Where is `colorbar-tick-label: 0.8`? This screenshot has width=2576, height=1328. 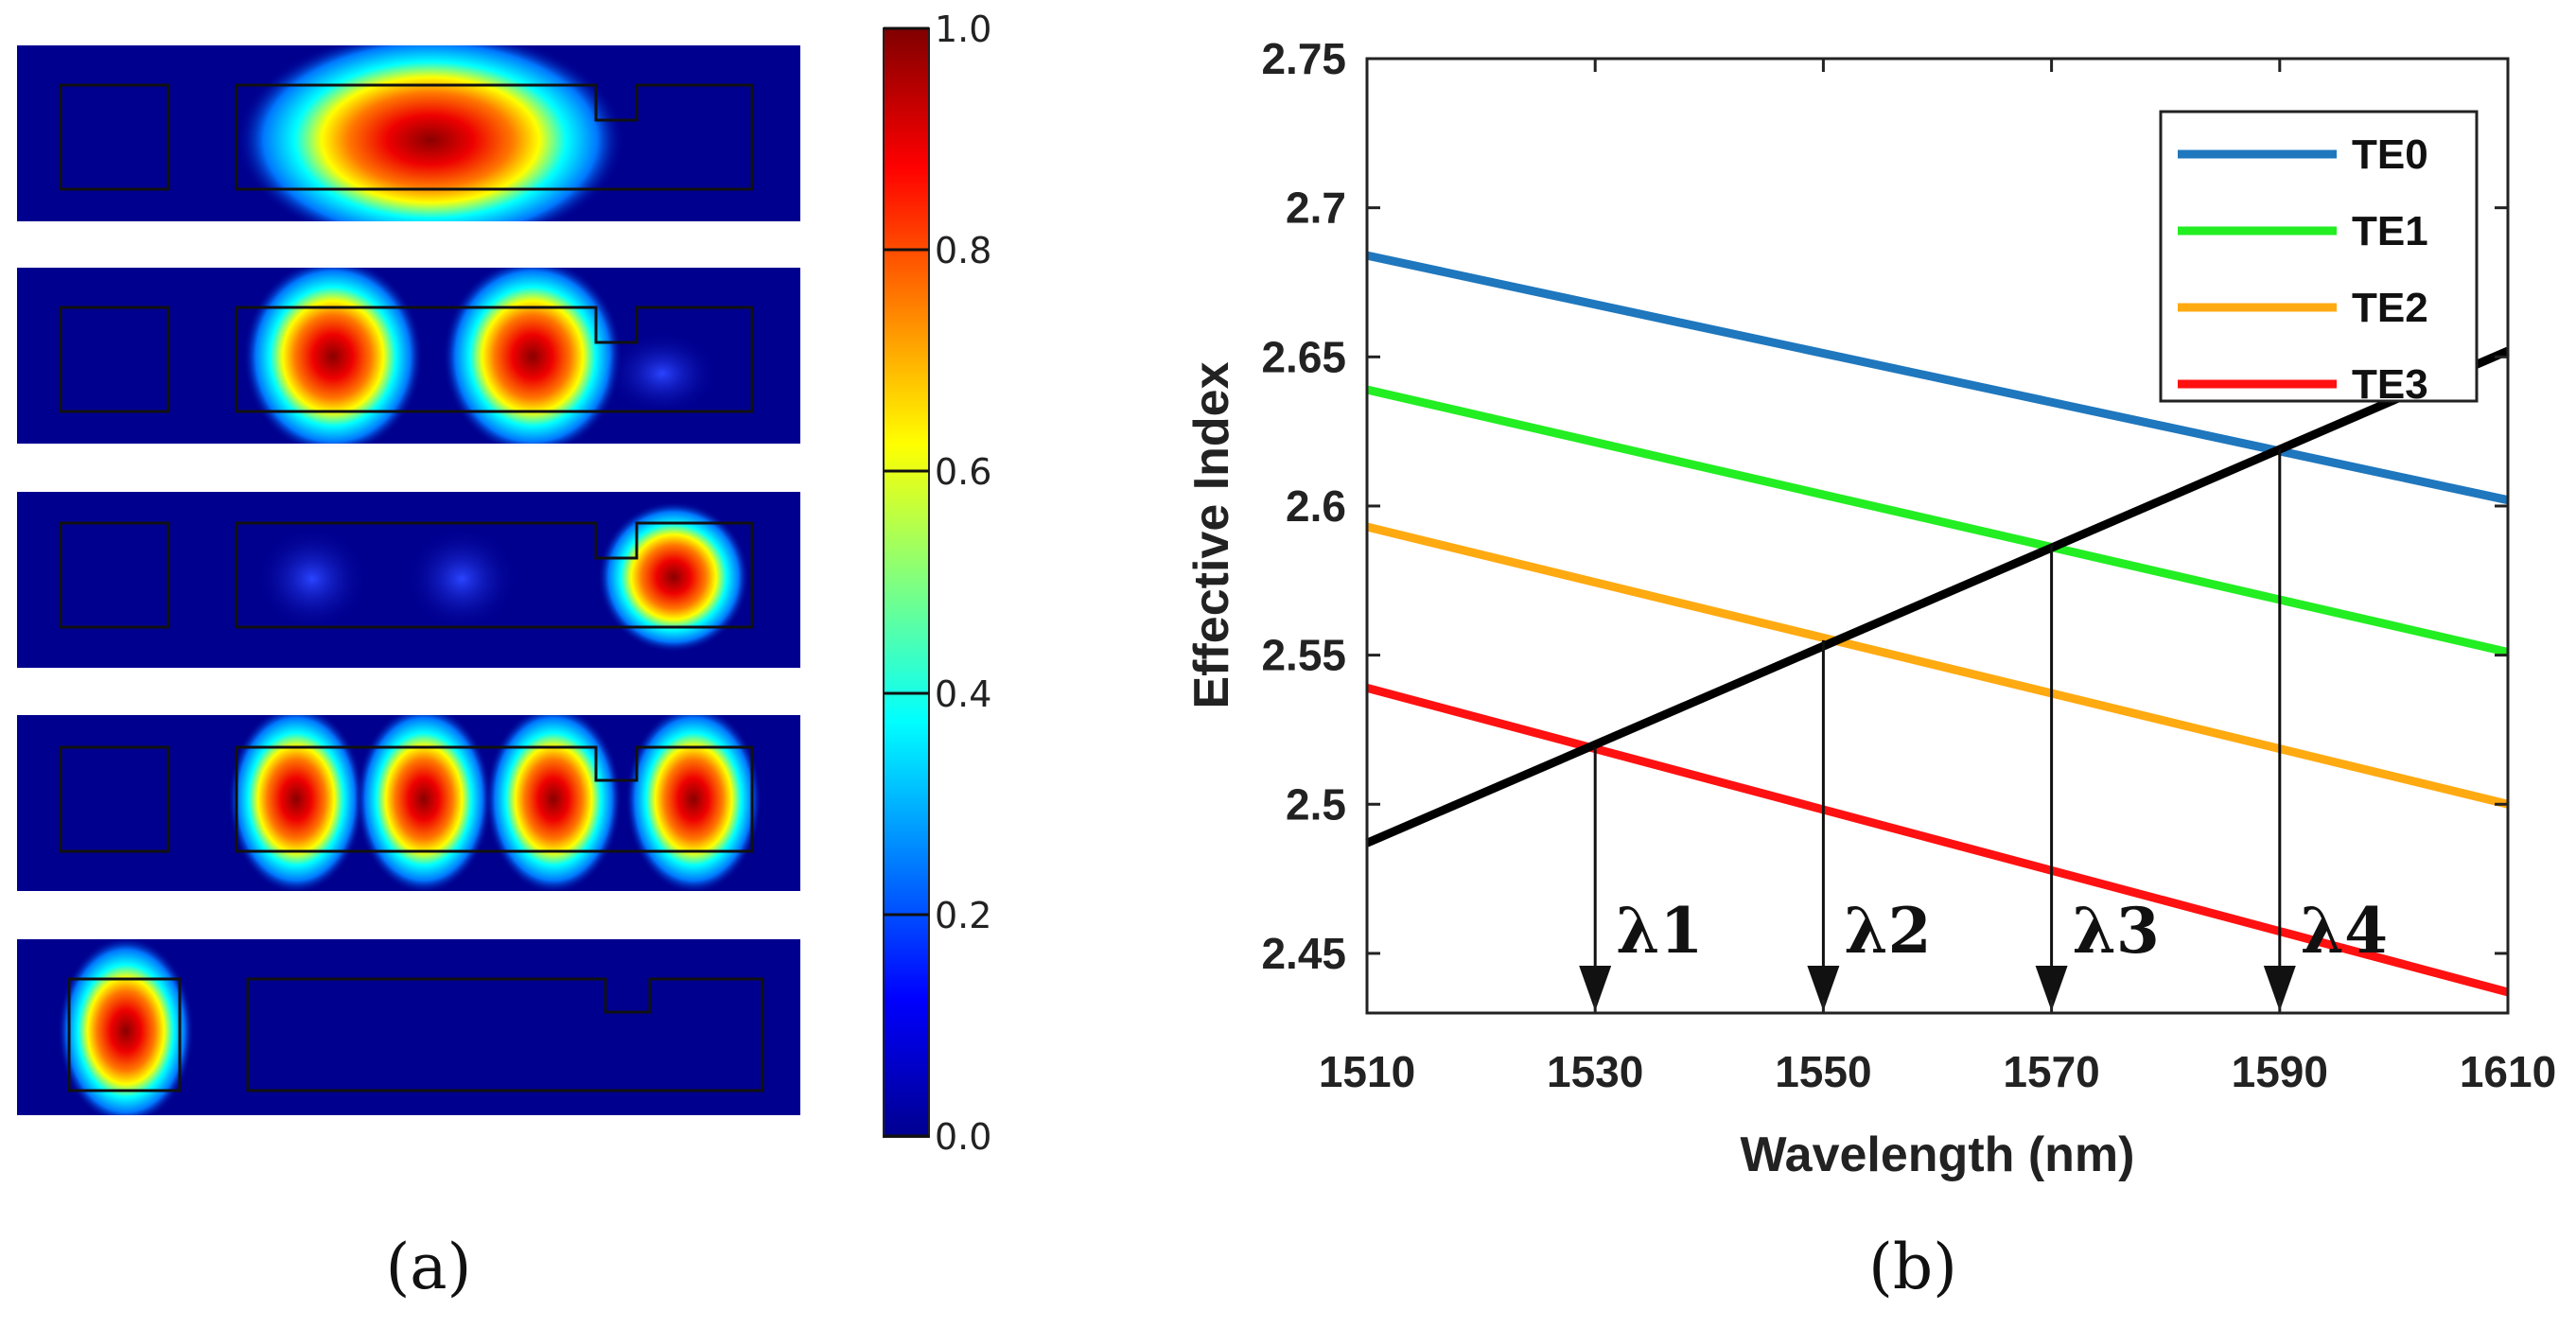
colorbar-tick-label: 0.8 is located at coordinates (963, 251).